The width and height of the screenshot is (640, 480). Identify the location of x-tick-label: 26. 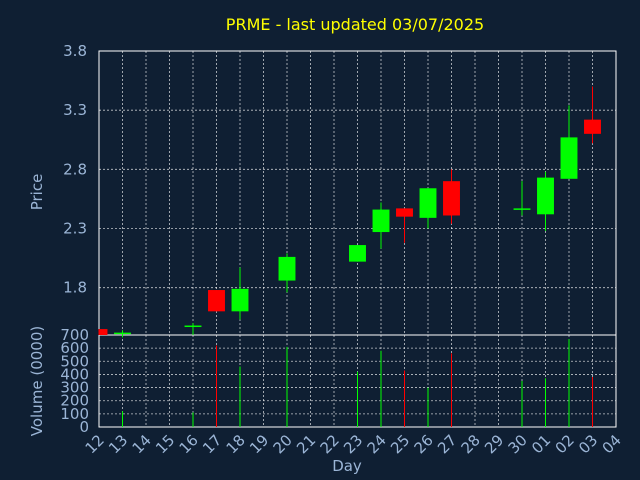
(424, 444).